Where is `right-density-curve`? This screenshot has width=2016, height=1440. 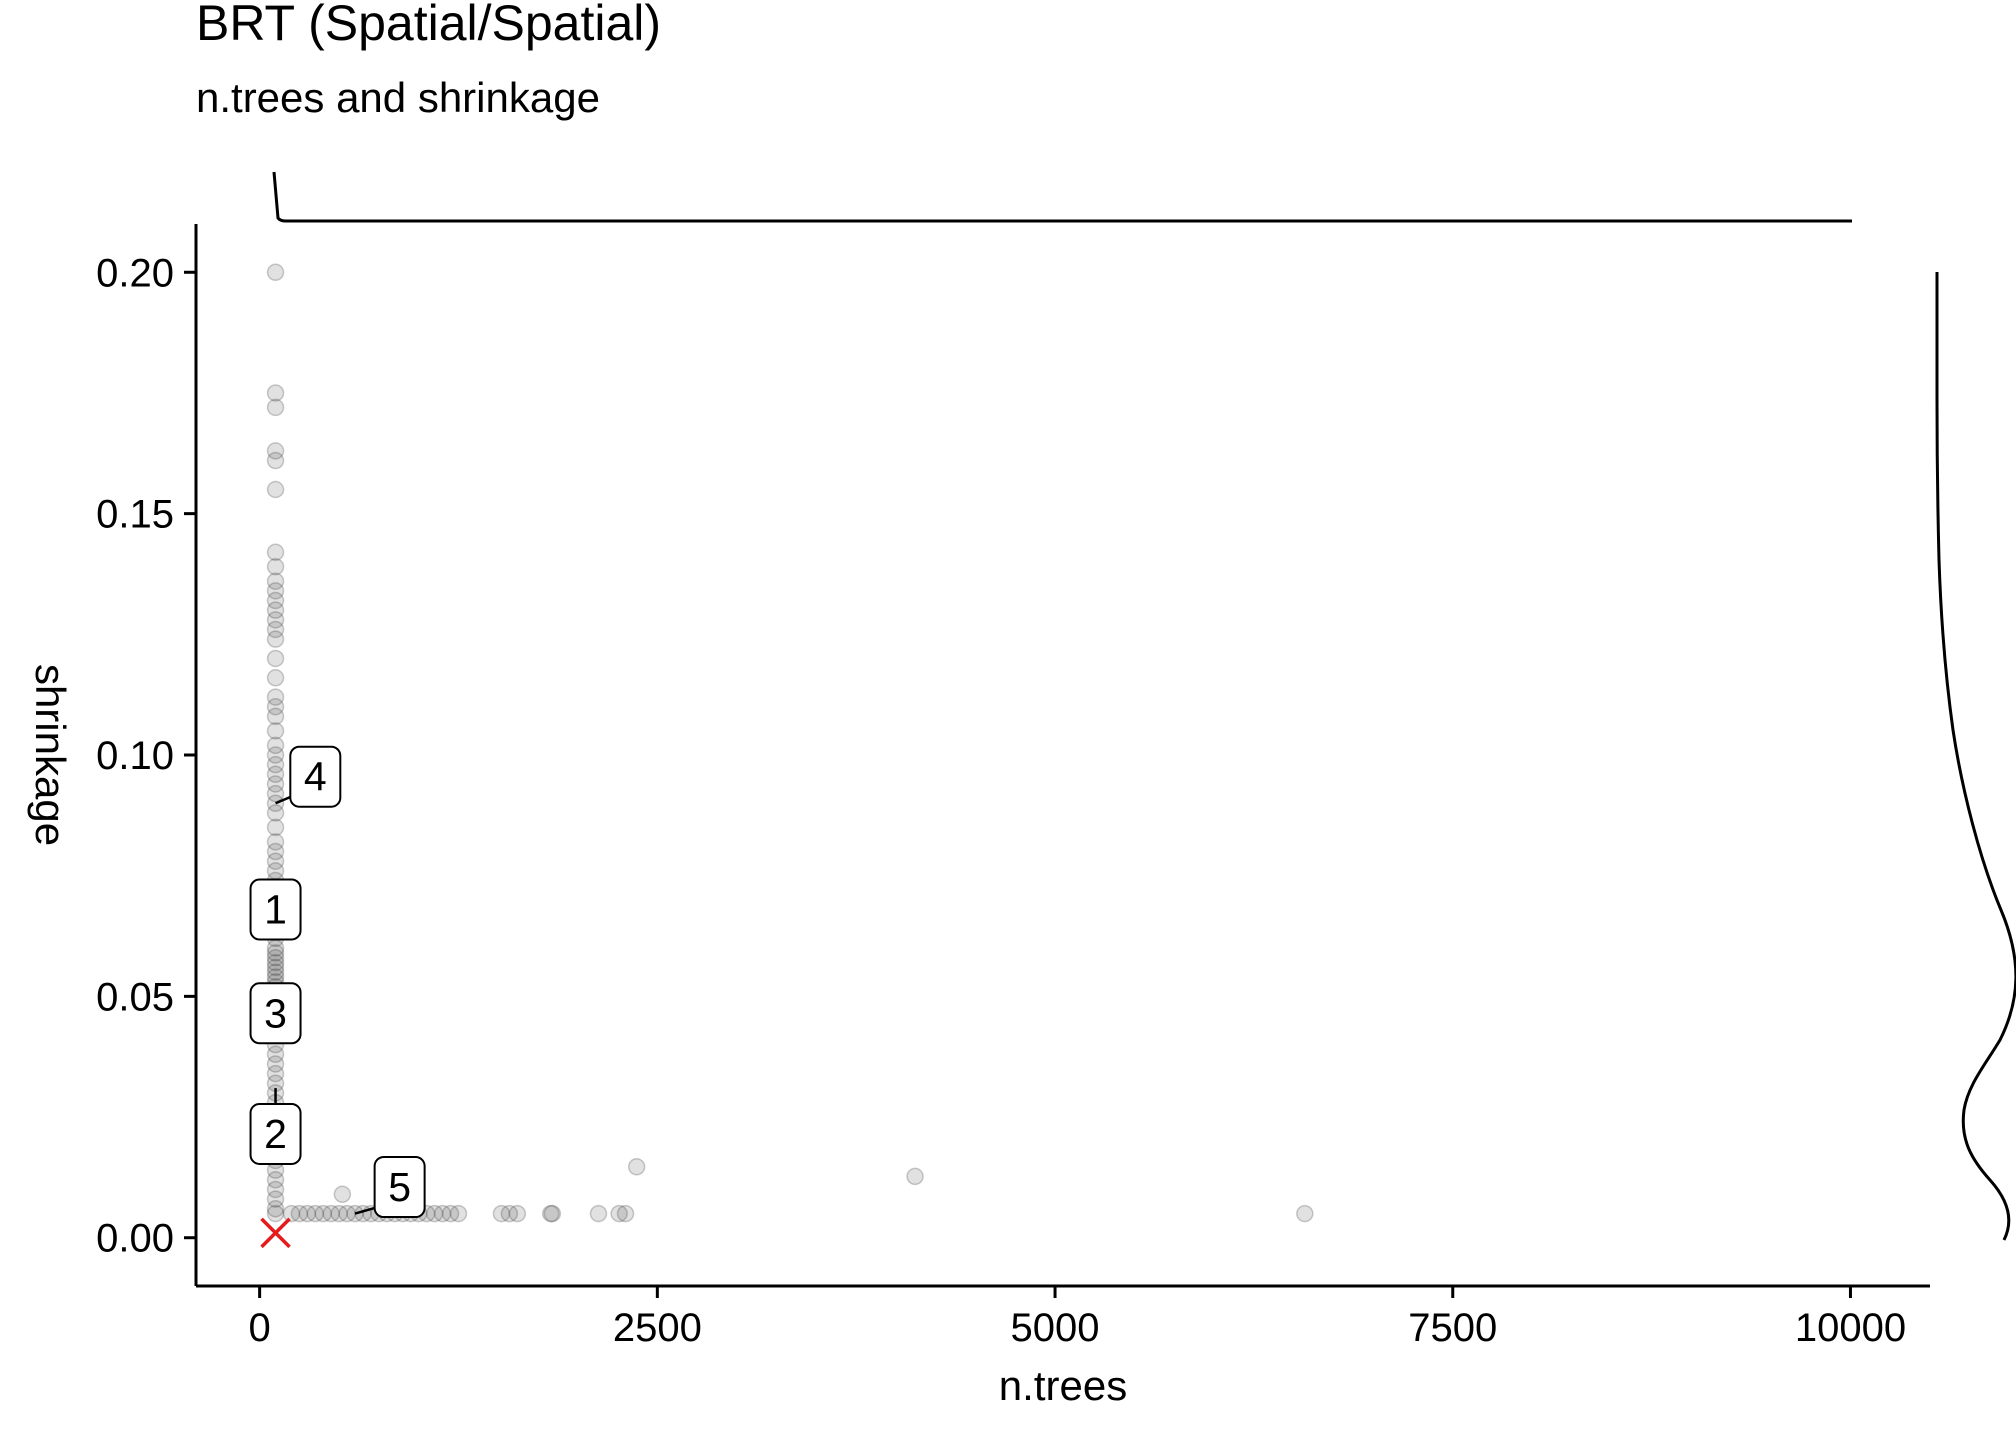
right-density-curve is located at coordinates (1975, 756).